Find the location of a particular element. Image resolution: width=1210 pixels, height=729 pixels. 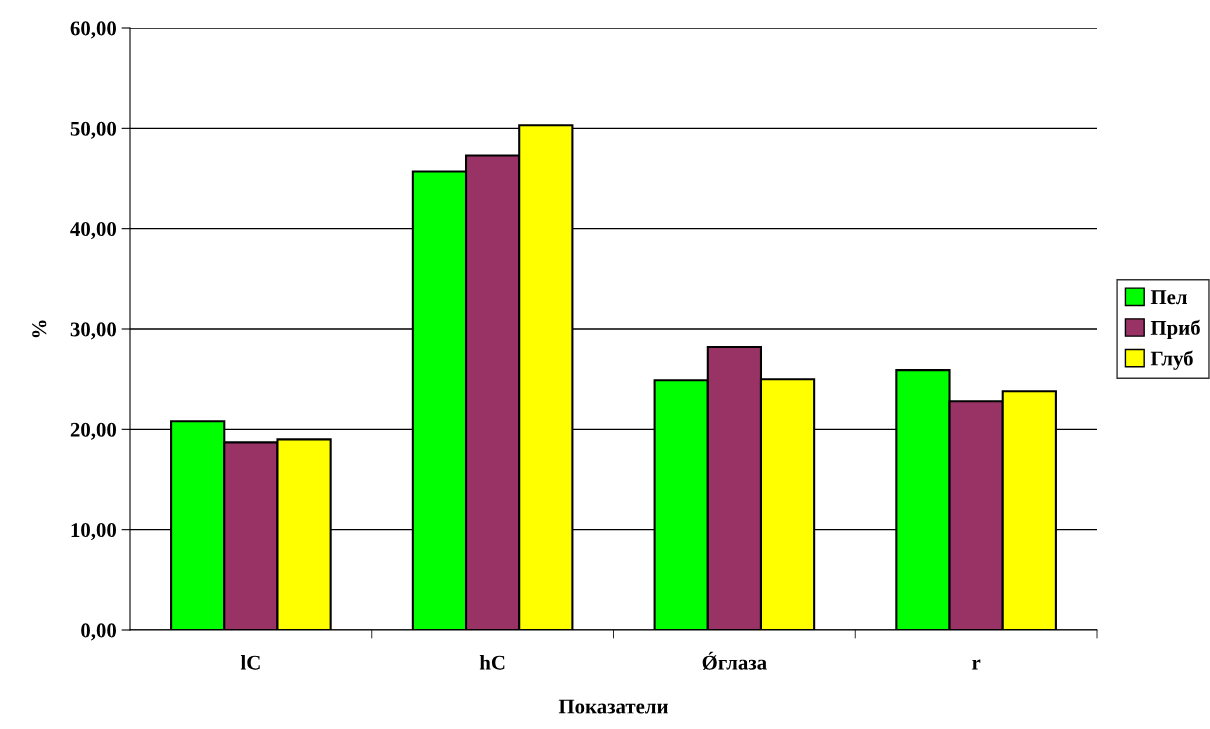

y-tick-label: 10,00 is located at coordinates (94, 532).